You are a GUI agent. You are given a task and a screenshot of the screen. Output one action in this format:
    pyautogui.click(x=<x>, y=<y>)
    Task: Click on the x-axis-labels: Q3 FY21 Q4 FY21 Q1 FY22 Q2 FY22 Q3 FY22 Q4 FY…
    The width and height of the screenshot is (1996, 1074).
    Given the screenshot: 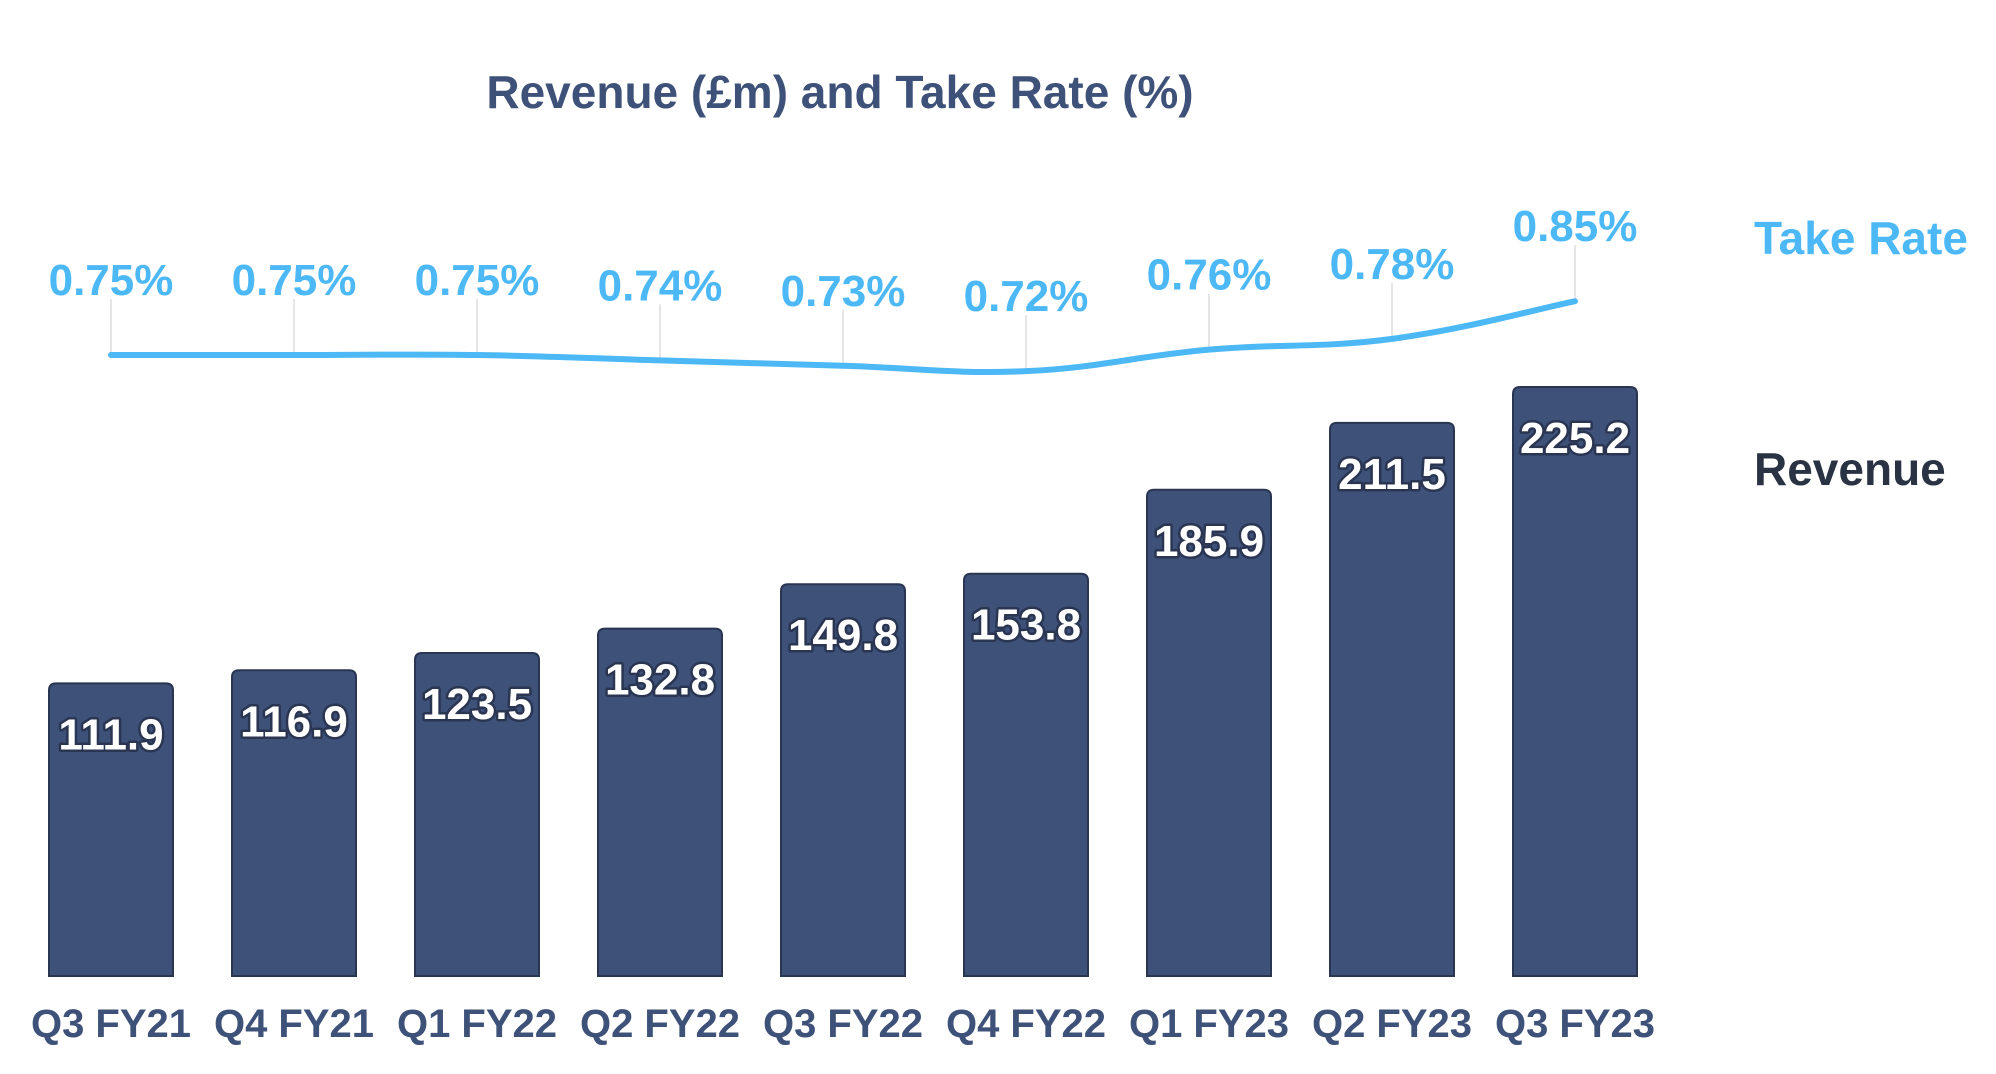 What is the action you would take?
    pyautogui.click(x=843, y=1024)
    